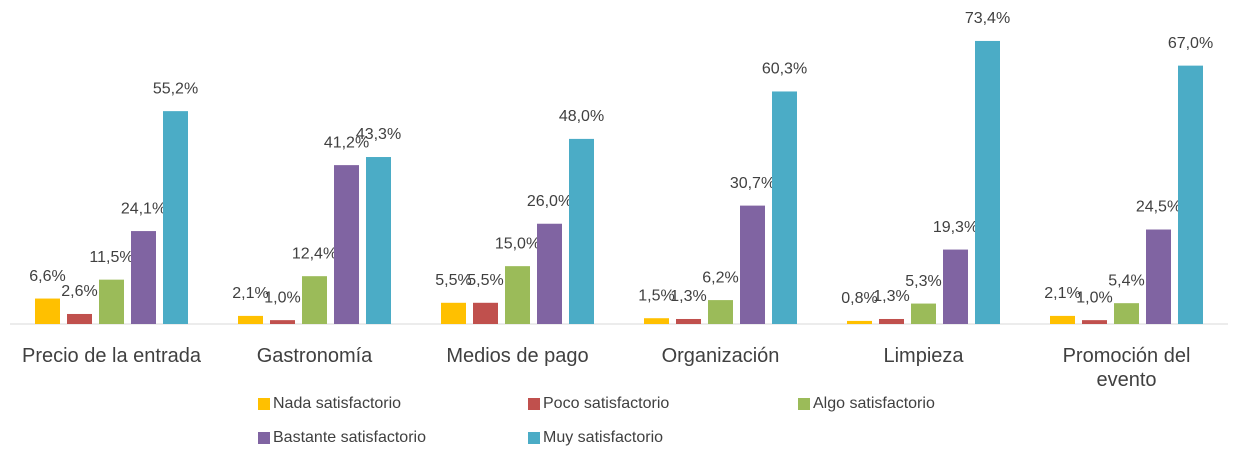 The width and height of the screenshot is (1244, 452). What do you see at coordinates (784, 69) in the screenshot?
I see `value-label: 60,3%` at bounding box center [784, 69].